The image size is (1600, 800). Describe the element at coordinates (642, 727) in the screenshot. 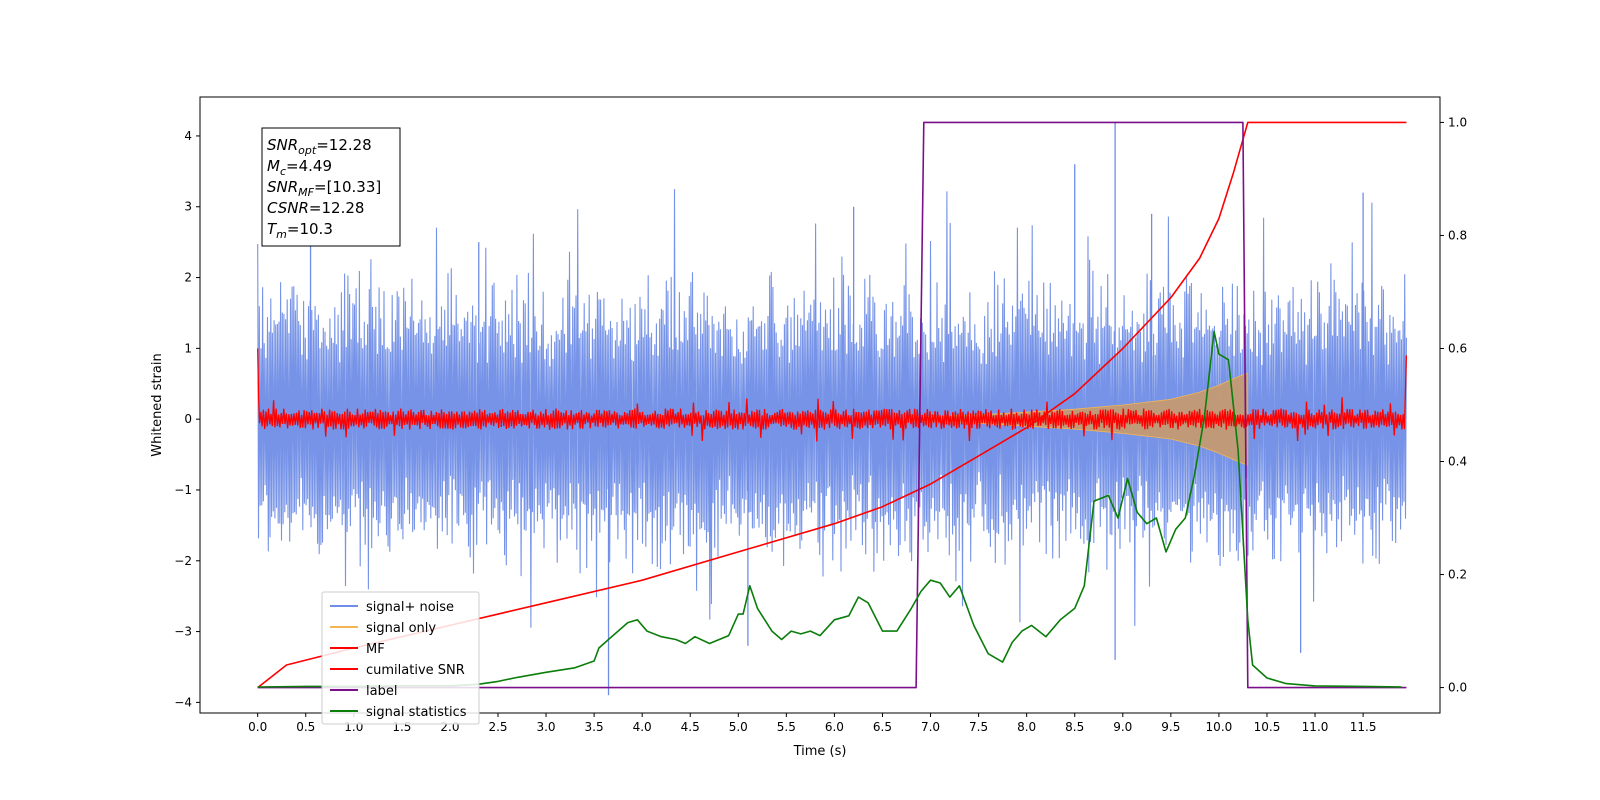

I see `x-tick-label: 4.0` at that location.